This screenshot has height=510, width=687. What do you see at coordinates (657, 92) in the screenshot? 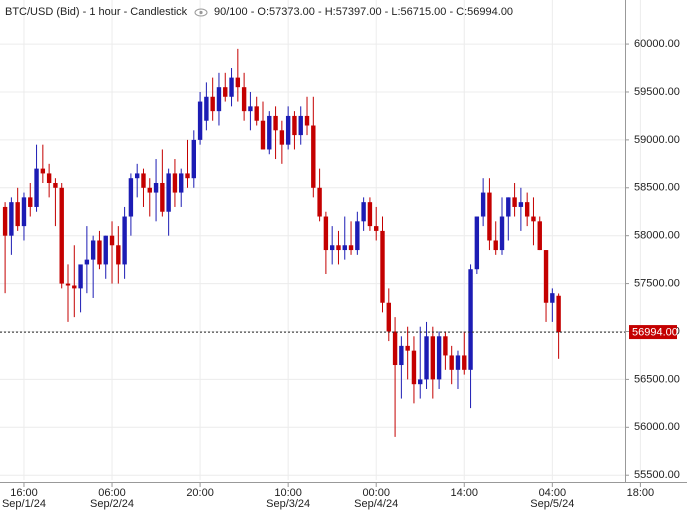
I see `y-tick-label: 59500.00` at bounding box center [657, 92].